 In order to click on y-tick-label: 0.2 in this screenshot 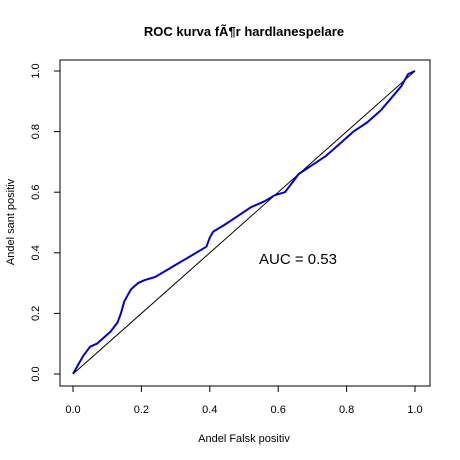, I will do `click(36, 313)`.